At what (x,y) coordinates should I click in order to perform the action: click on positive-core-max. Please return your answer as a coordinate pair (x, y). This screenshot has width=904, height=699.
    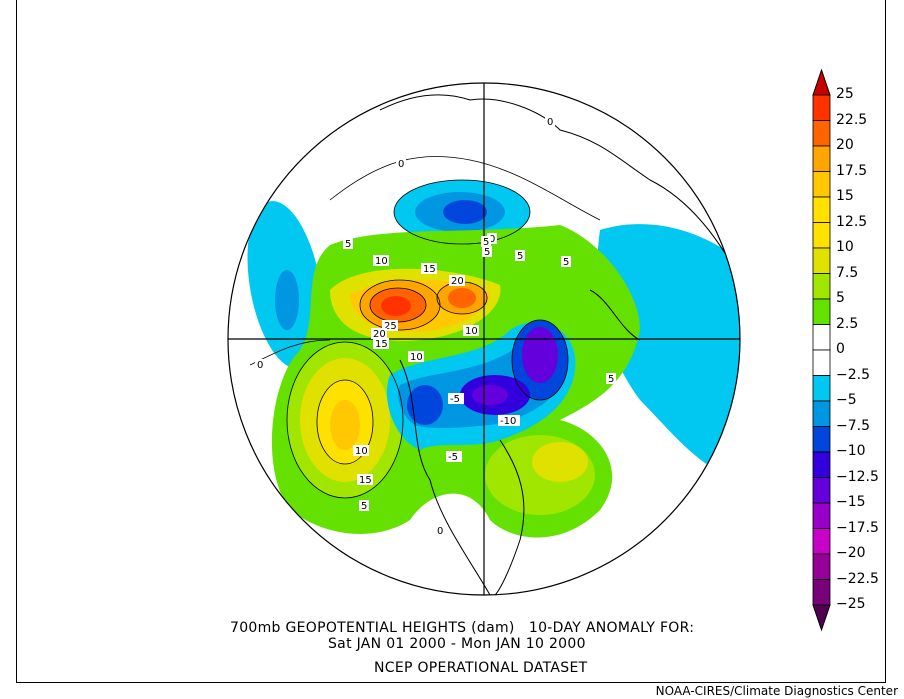
    Looking at the image, I should click on (396, 306).